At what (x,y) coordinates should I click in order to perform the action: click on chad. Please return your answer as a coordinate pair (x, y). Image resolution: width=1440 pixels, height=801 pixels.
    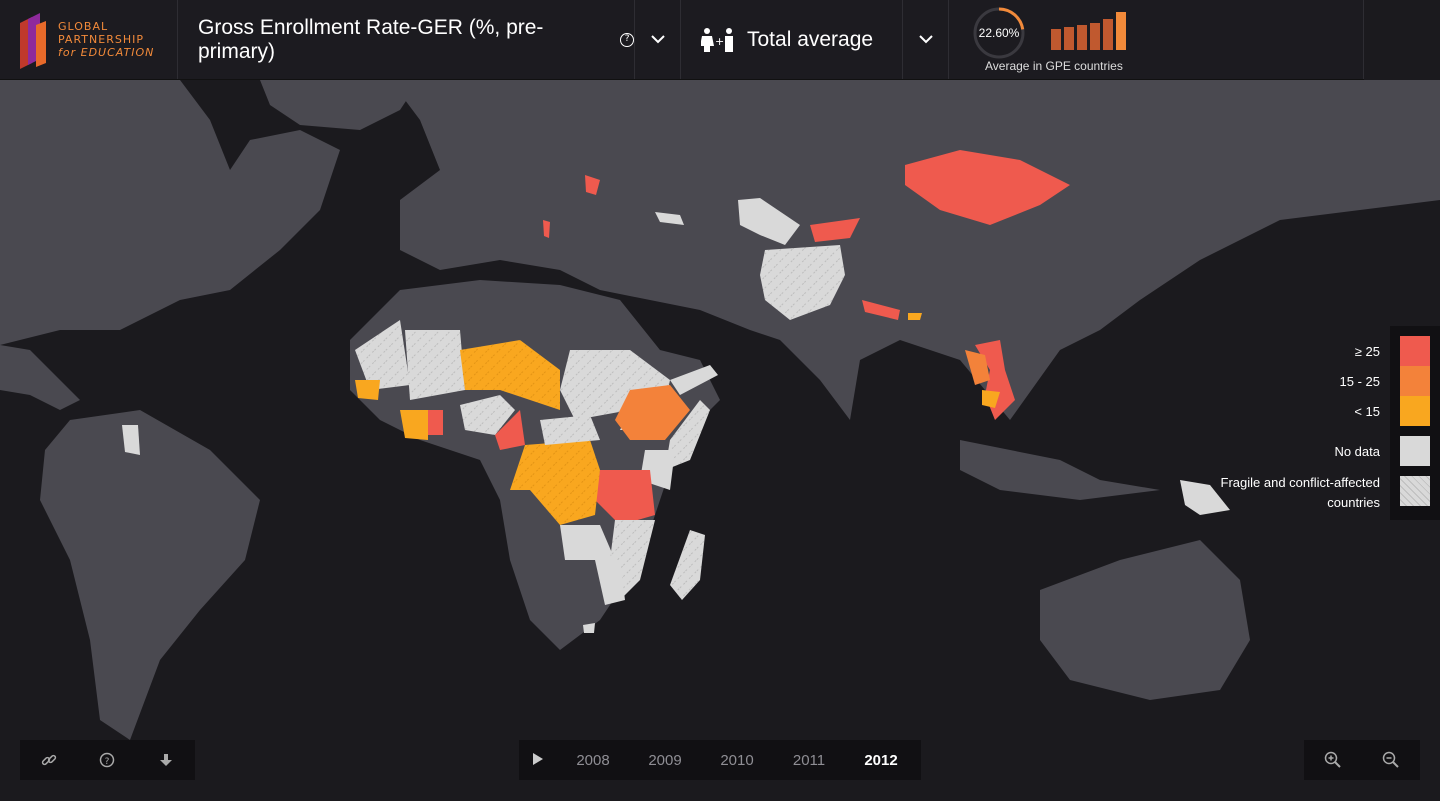
    Looking at the image, I should click on (595, 385).